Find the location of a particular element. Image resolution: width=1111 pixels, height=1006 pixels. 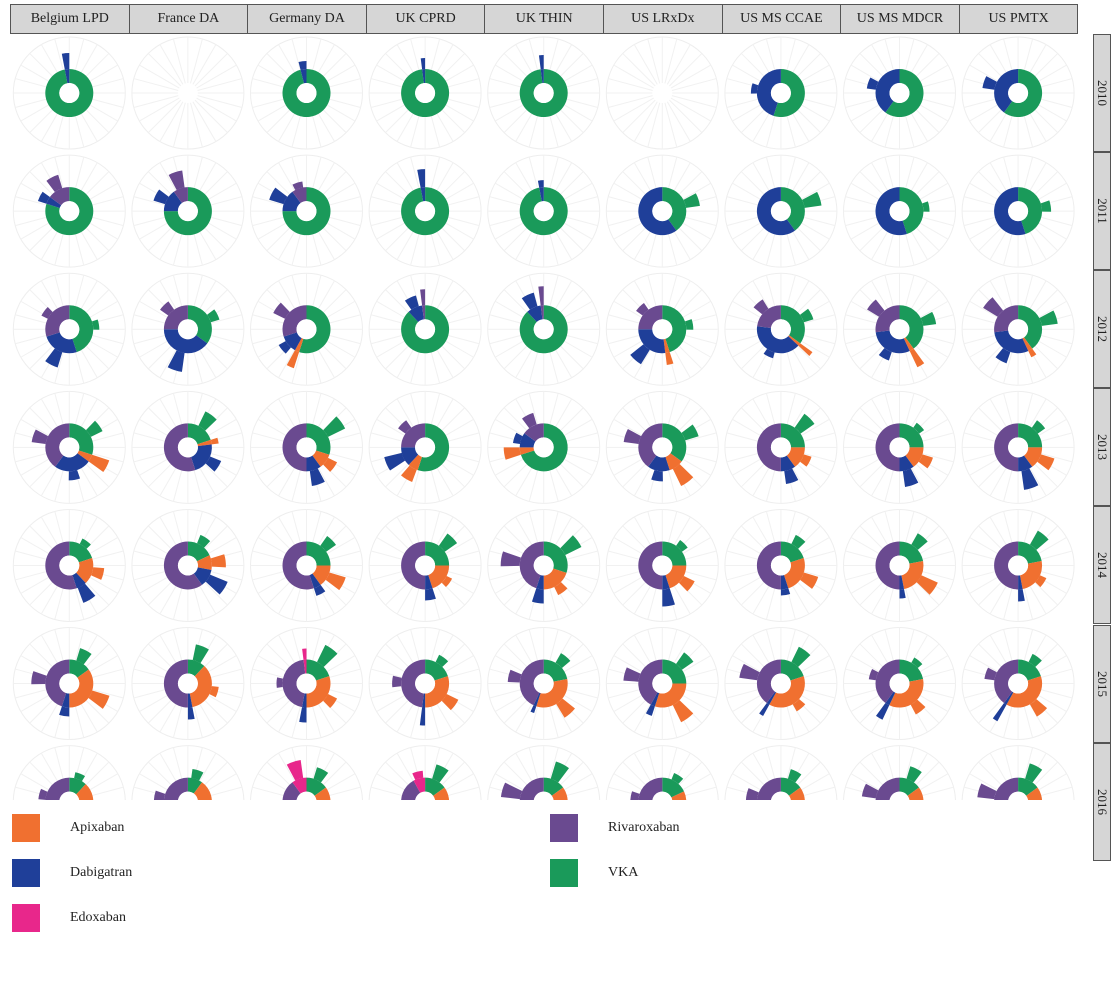

row-header: 2015 is located at coordinates (1102, 683).